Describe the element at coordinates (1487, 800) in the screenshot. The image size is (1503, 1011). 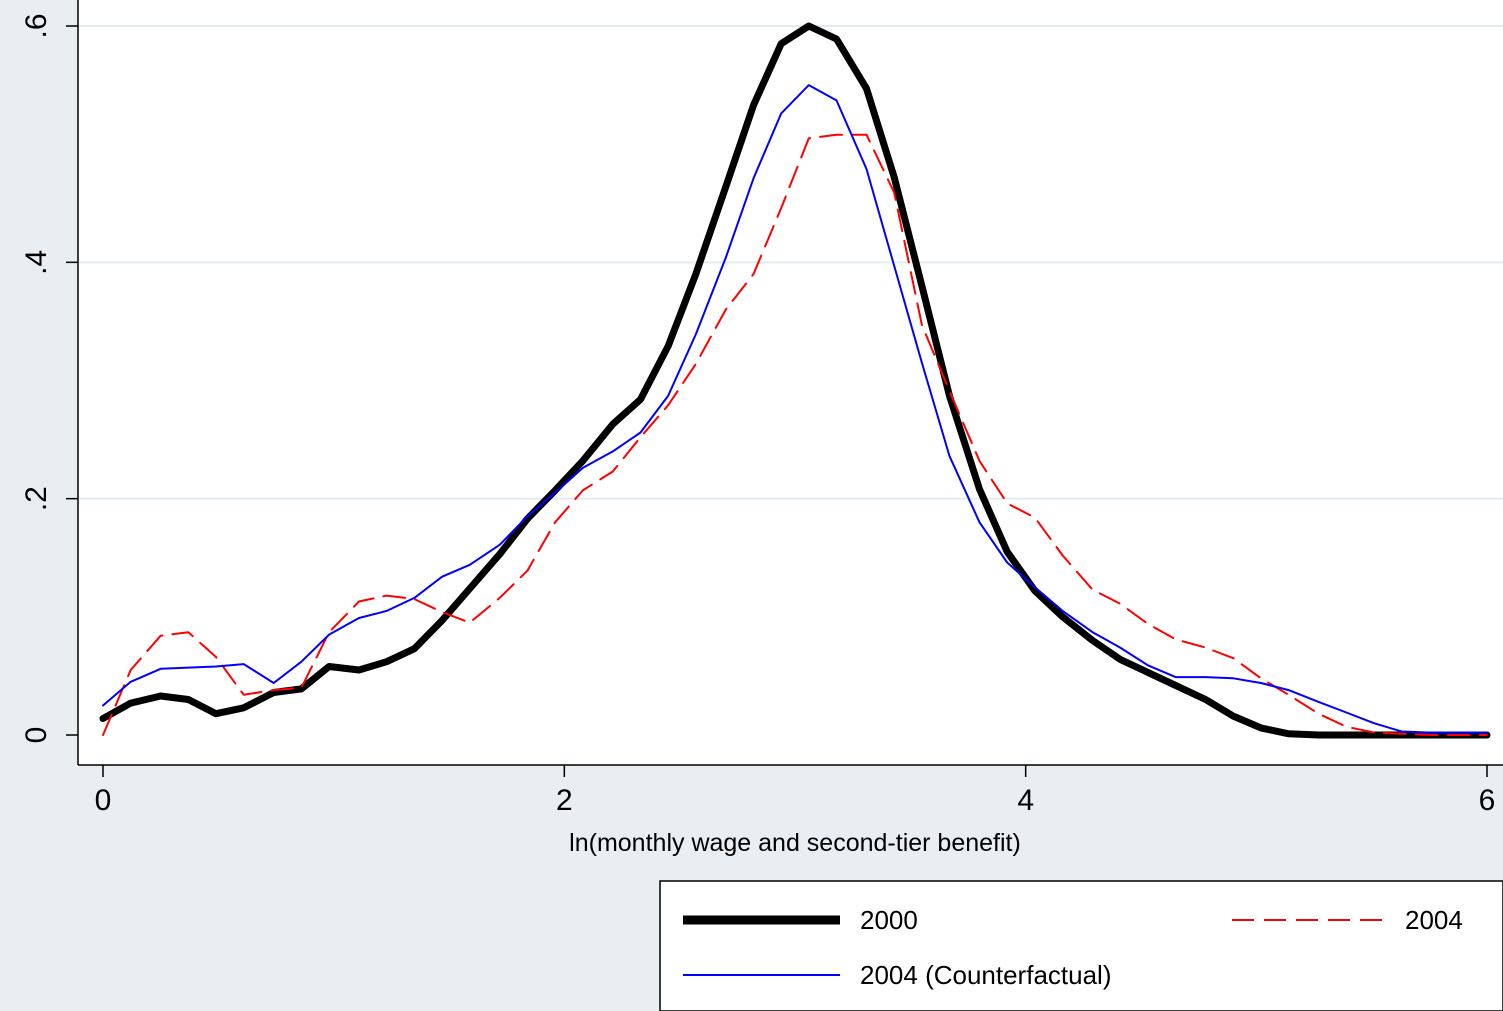
I see `x-tick-label: 6` at that location.